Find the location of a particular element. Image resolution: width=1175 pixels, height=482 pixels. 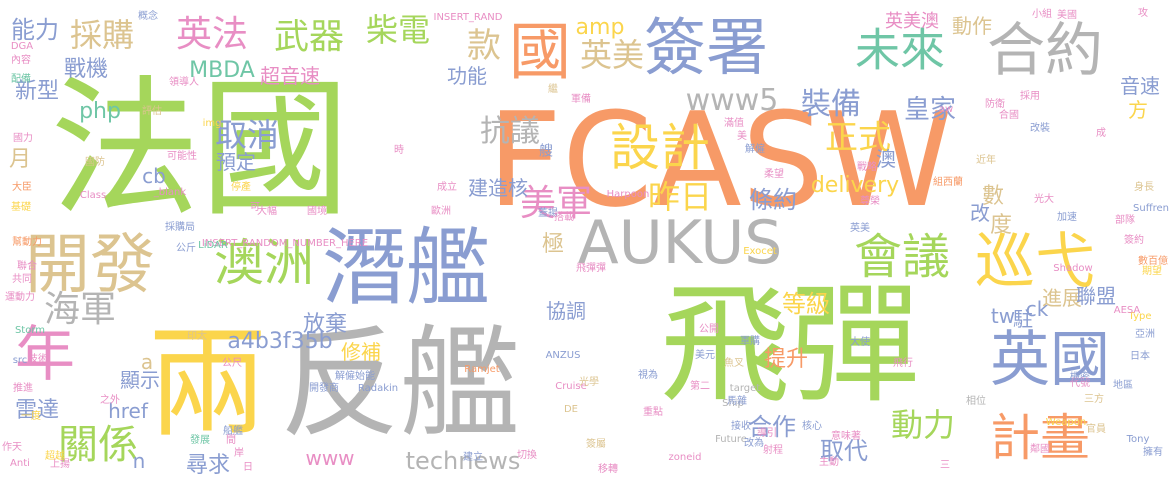

word-198: 解僱 is located at coordinates (755, 149).